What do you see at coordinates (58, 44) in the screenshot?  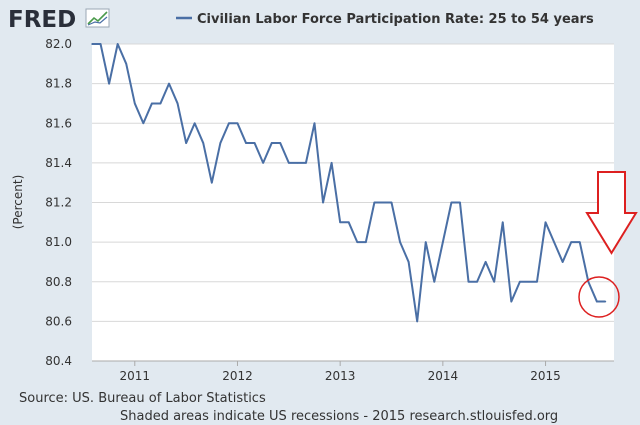 I see `y-tick-label: 82.0` at bounding box center [58, 44].